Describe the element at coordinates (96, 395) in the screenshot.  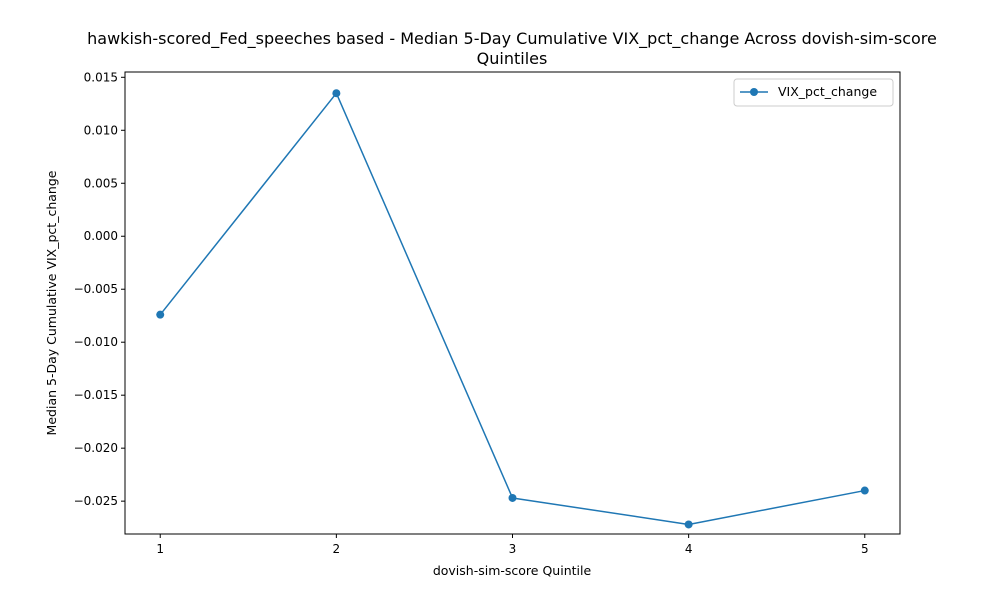
I see `y-tick-label: −0.015` at that location.